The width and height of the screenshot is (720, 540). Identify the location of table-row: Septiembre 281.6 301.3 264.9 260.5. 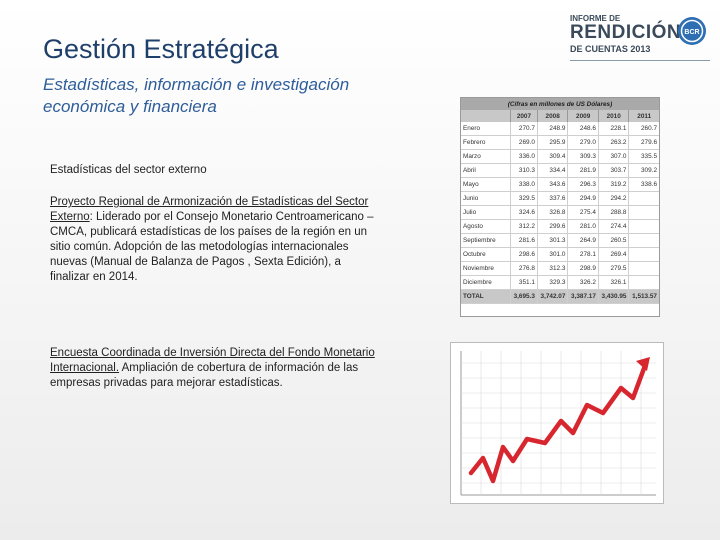
(560, 240).